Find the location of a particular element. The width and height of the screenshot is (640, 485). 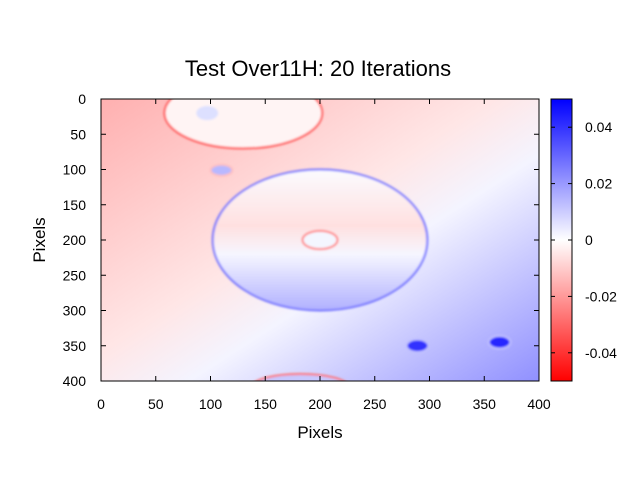

x-tick-label: 300 is located at coordinates (430, 404).